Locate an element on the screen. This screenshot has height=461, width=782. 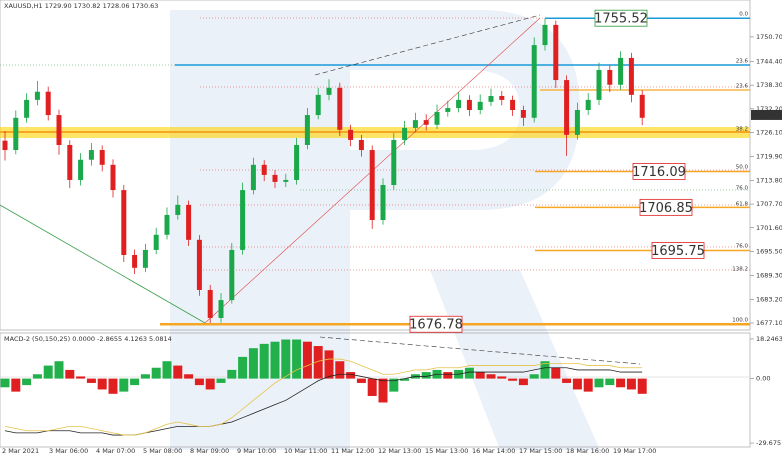
x-tick-label: 10 Mar 11:00 is located at coordinates (305, 451).